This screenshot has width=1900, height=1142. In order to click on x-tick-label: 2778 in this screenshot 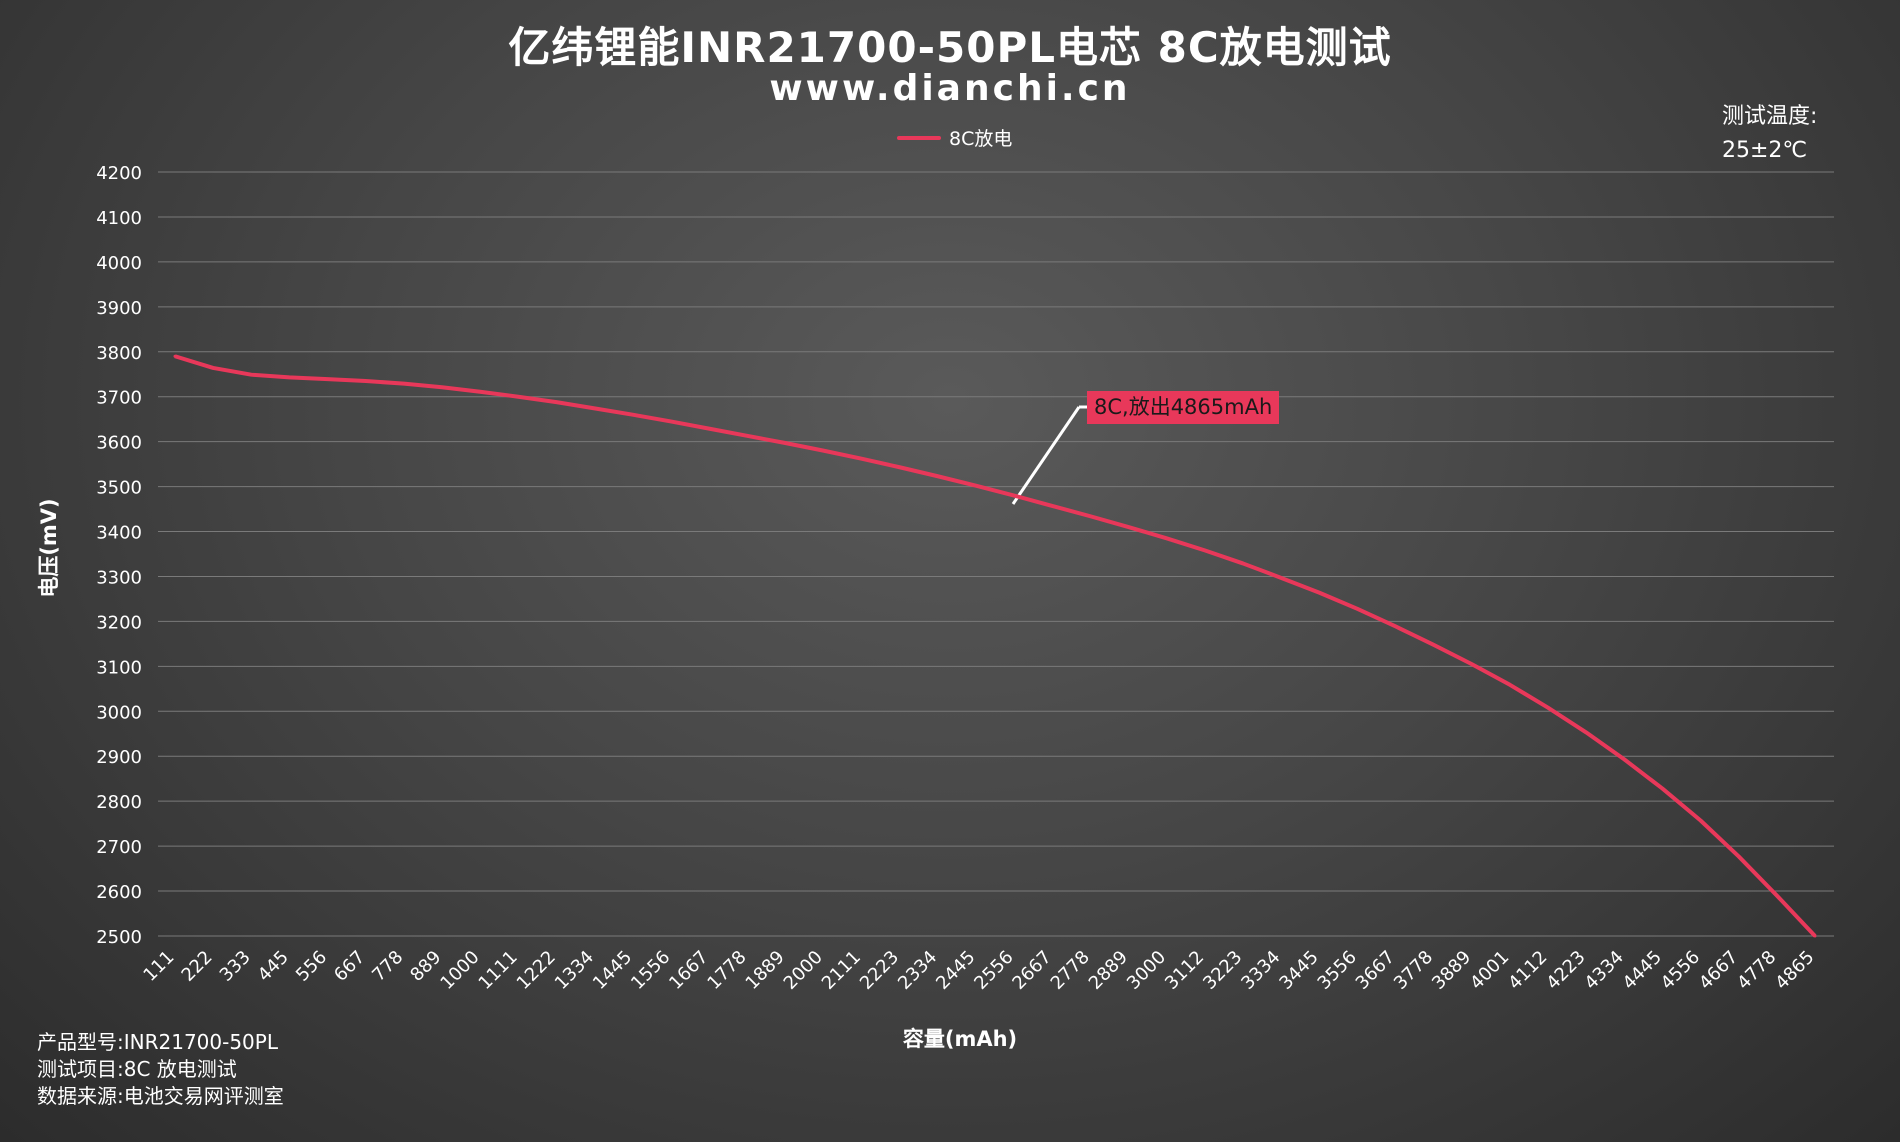, I will do `click(1070, 970)`.